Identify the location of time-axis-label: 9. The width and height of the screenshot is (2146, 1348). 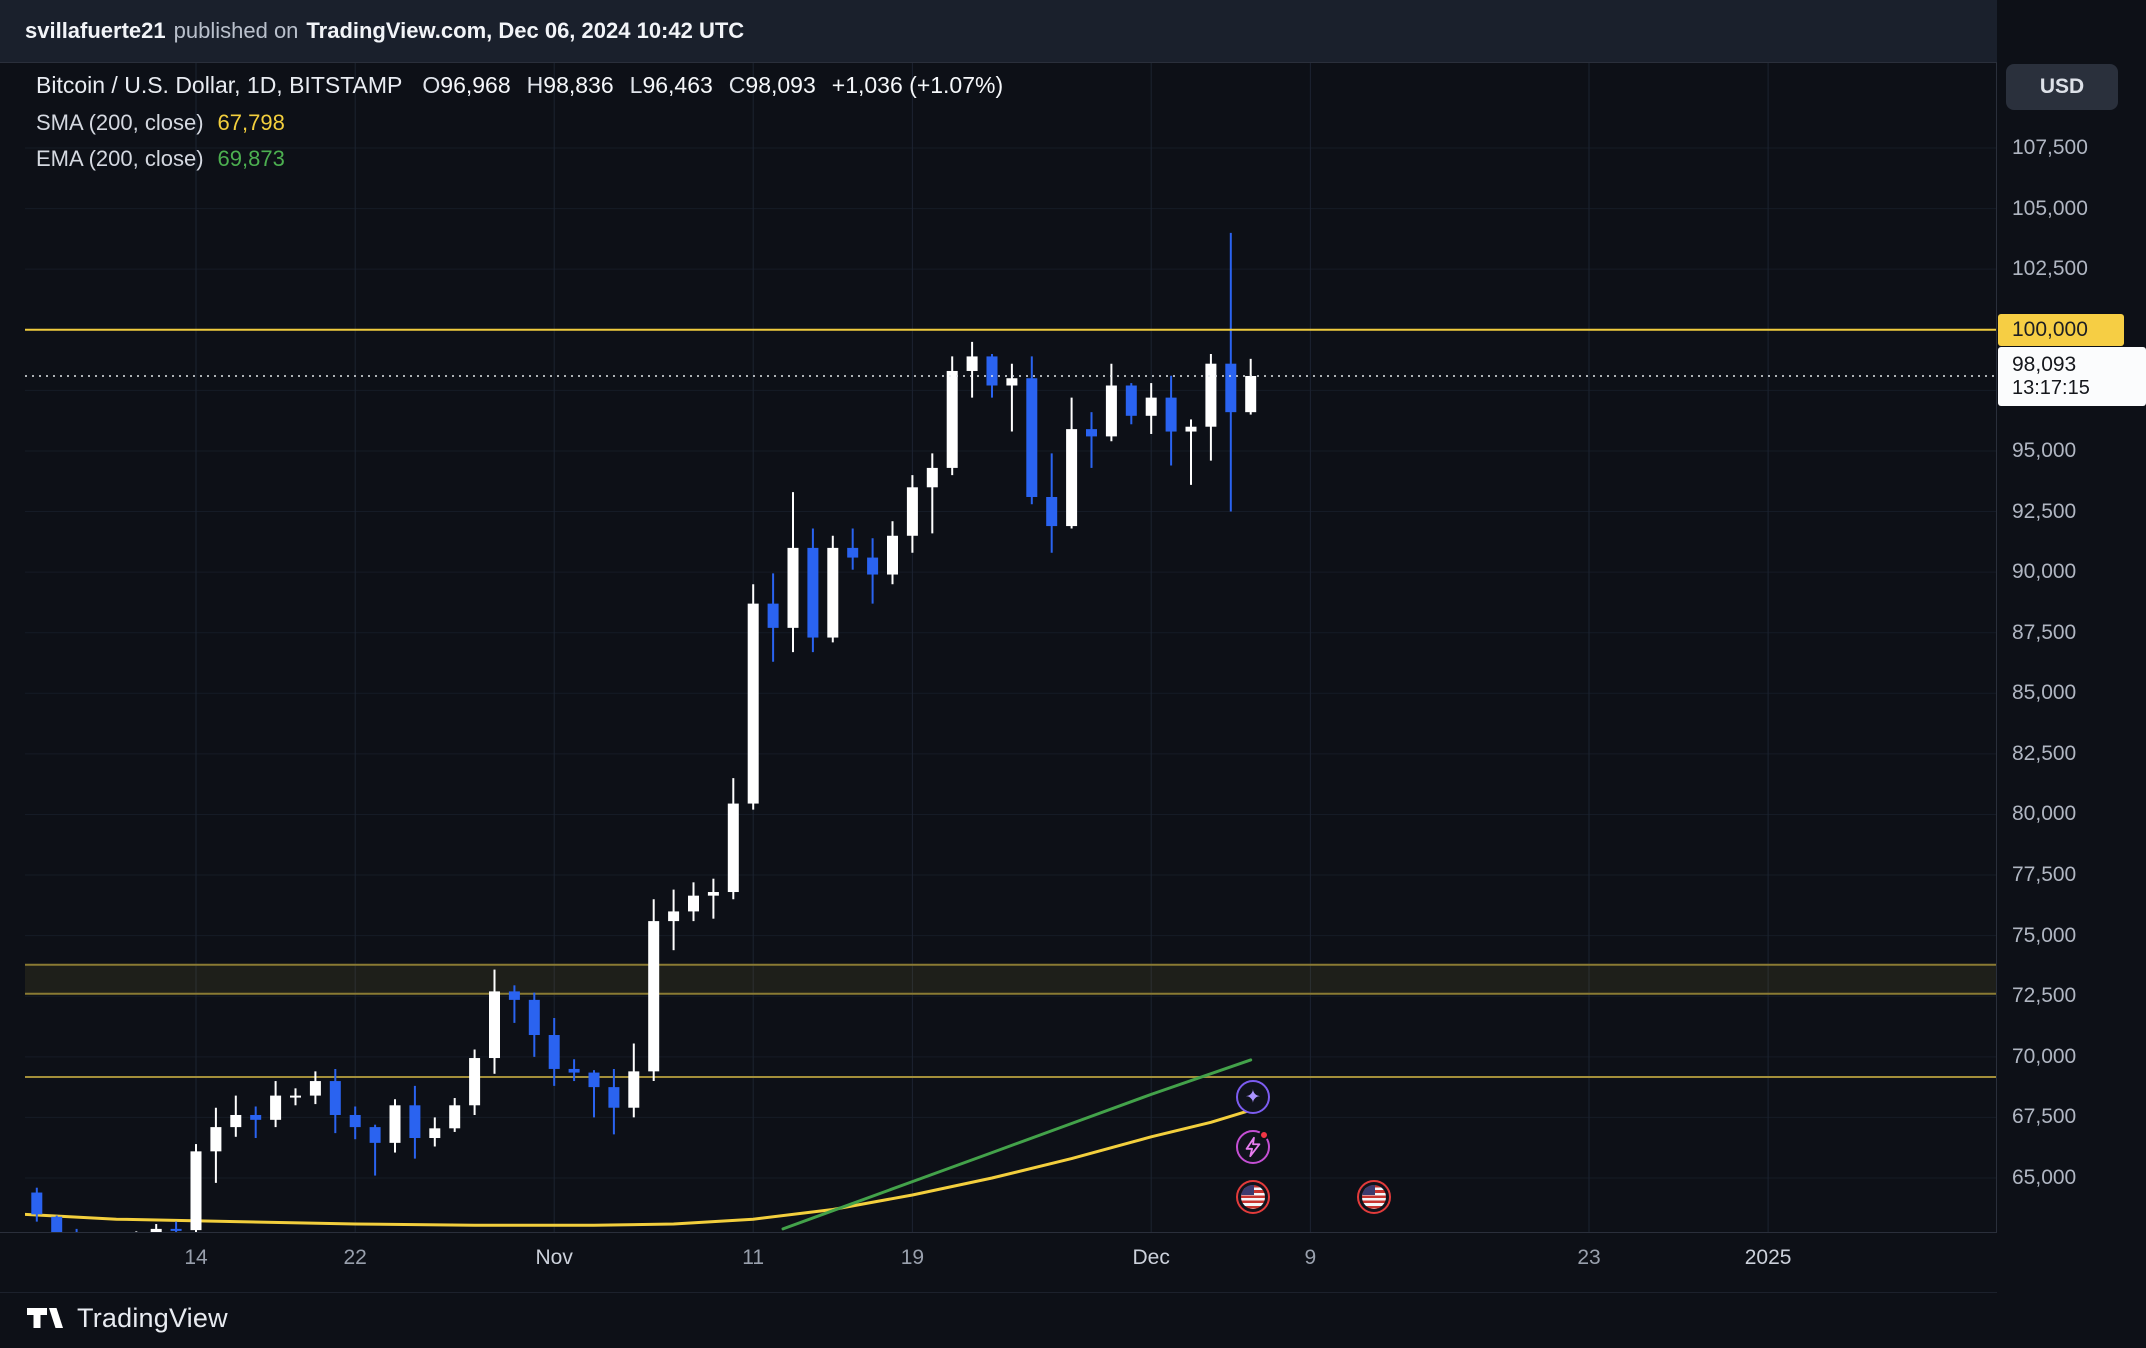
(1310, 1257).